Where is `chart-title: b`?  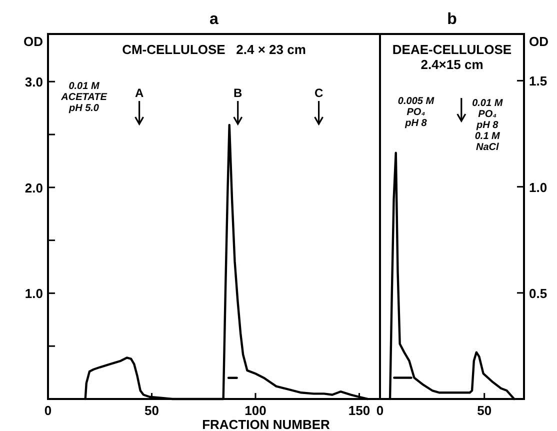
chart-title: b is located at coordinates (452, 19).